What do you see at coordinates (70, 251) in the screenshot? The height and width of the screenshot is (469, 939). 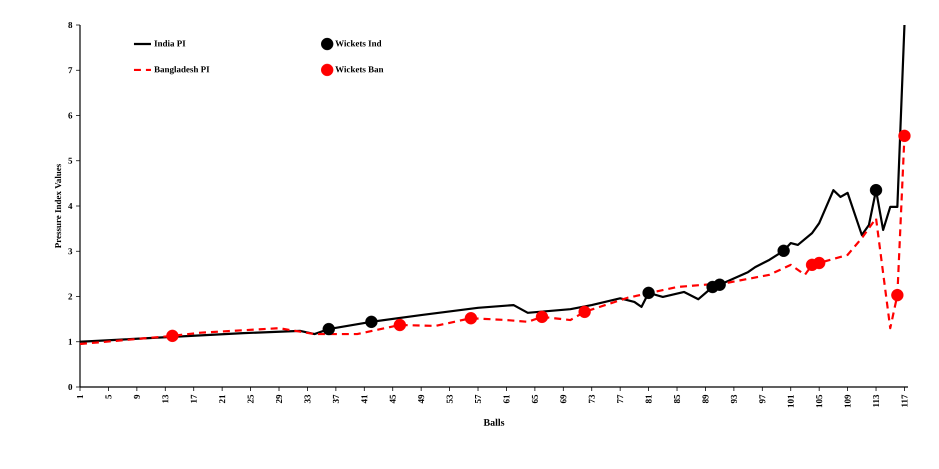 I see `y-tick-label: 3` at bounding box center [70, 251].